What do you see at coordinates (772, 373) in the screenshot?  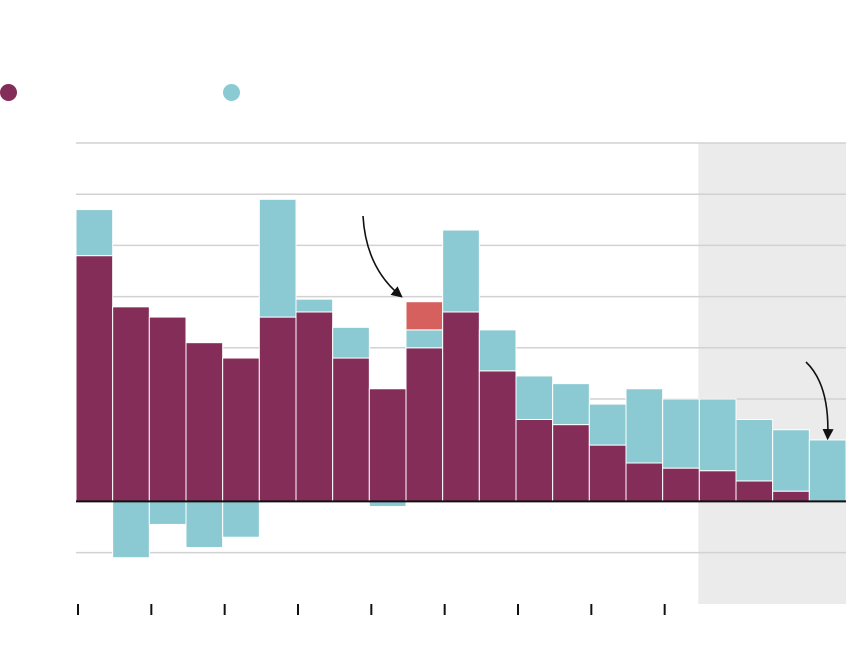 I see `projection-shade` at bounding box center [772, 373].